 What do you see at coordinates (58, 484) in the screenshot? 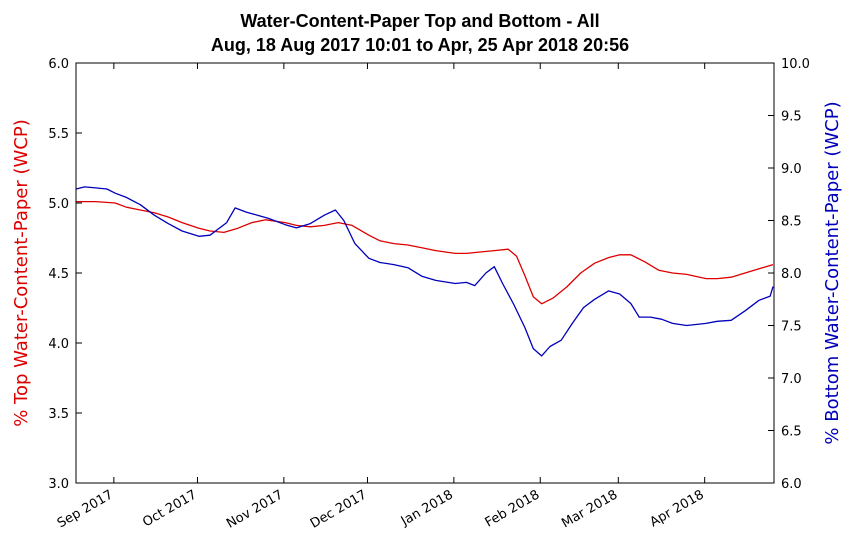
I see `left-tick-label: 3.0` at bounding box center [58, 484].